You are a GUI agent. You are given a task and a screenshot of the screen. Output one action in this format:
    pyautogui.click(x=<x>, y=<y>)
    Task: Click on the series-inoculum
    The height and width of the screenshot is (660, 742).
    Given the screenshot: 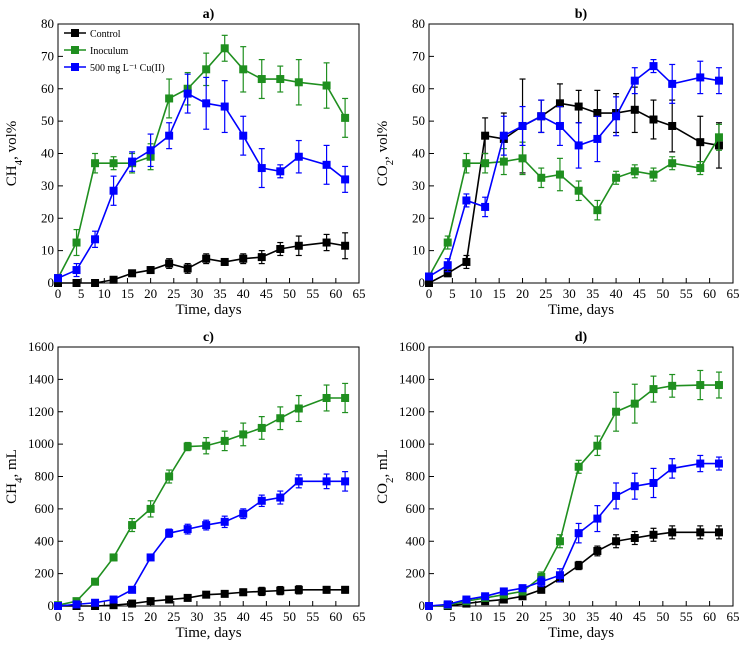 What is the action you would take?
    pyautogui.click(x=574, y=489)
    